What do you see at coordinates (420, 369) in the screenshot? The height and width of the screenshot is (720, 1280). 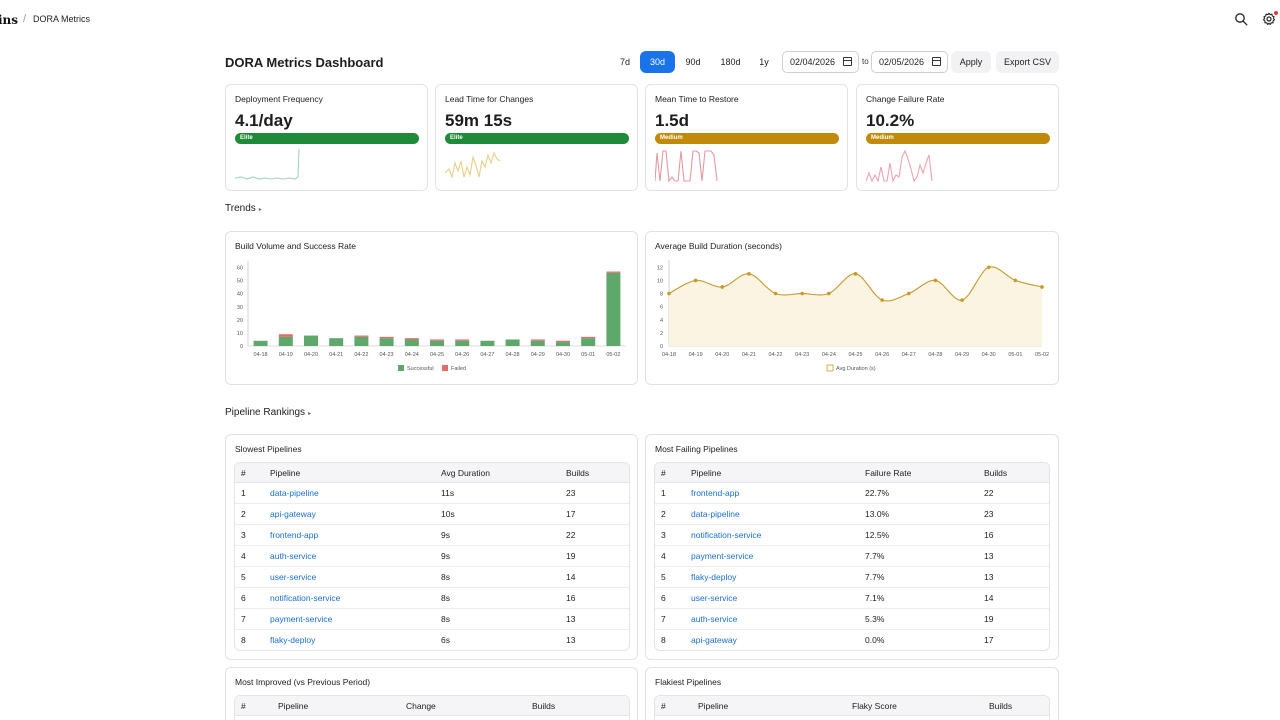 I see `legend-label: Successful` at bounding box center [420, 369].